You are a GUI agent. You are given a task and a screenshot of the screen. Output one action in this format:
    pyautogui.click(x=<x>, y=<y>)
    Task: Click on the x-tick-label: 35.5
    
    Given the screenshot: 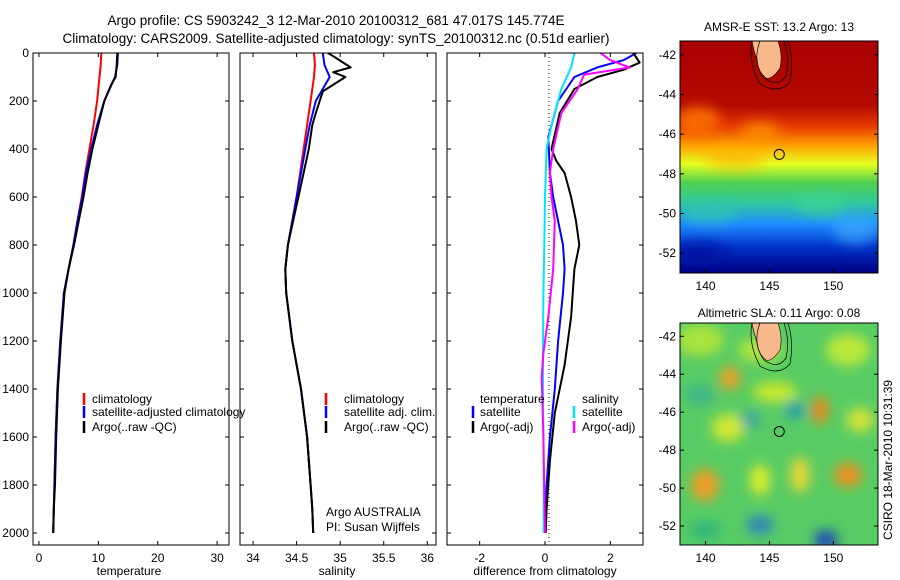 What is the action you would take?
    pyautogui.click(x=384, y=558)
    